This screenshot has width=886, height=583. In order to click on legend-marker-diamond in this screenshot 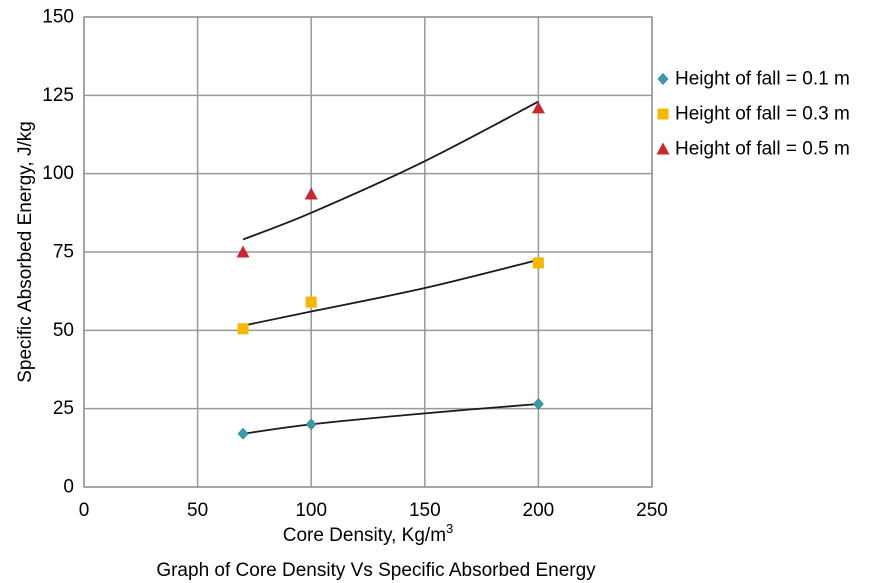, I will do `click(663, 79)`.